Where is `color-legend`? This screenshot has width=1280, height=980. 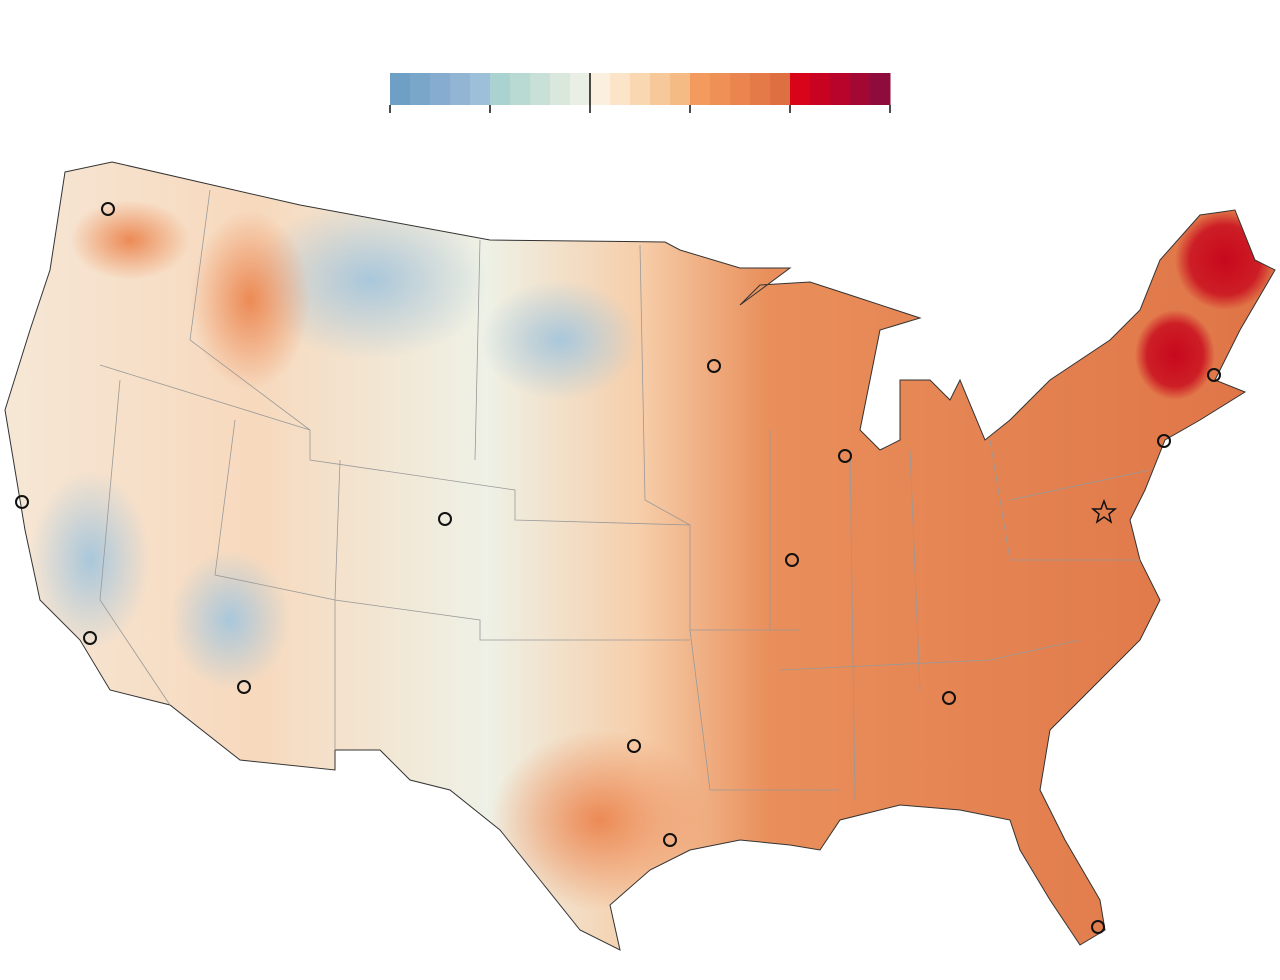
color-legend is located at coordinates (640, 89).